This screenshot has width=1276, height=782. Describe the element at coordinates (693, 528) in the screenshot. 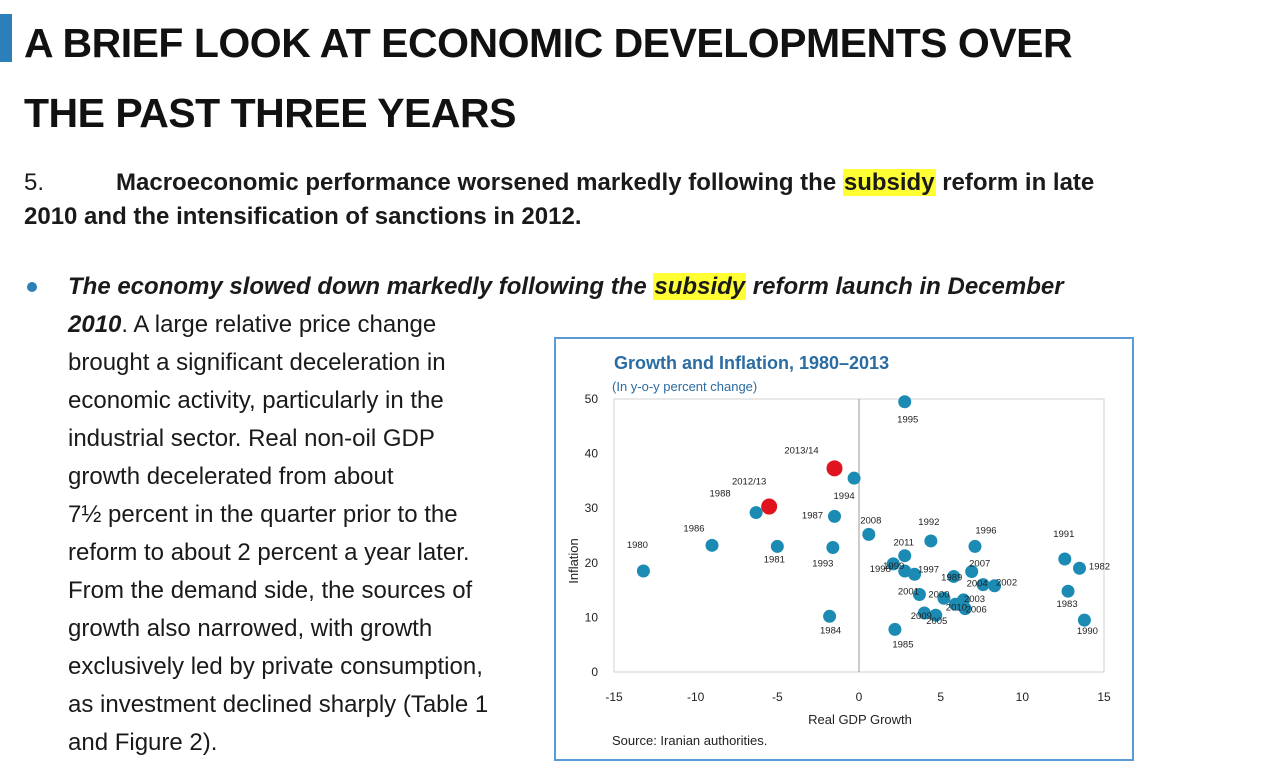

I see `point-label: 1986` at that location.